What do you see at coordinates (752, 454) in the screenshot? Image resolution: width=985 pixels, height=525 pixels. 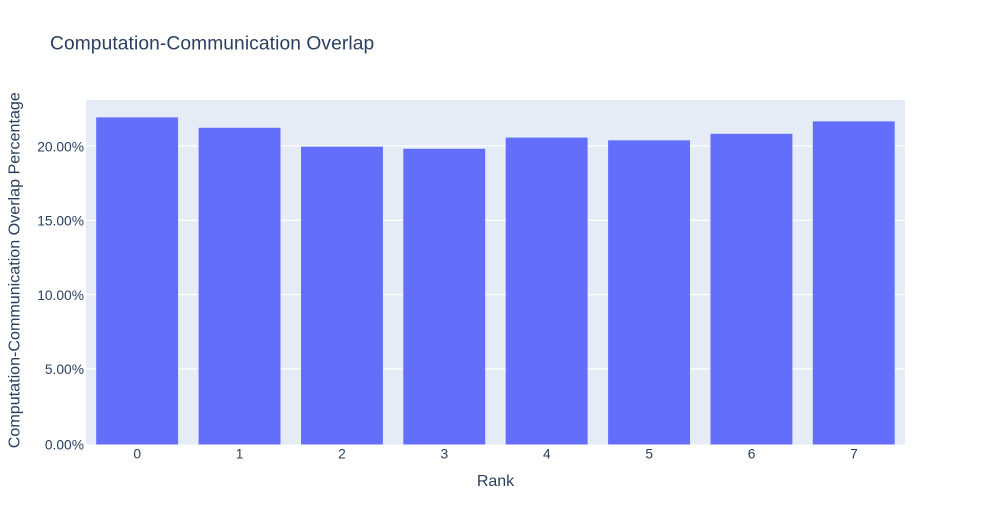 I see `svg-text: 6` at bounding box center [752, 454].